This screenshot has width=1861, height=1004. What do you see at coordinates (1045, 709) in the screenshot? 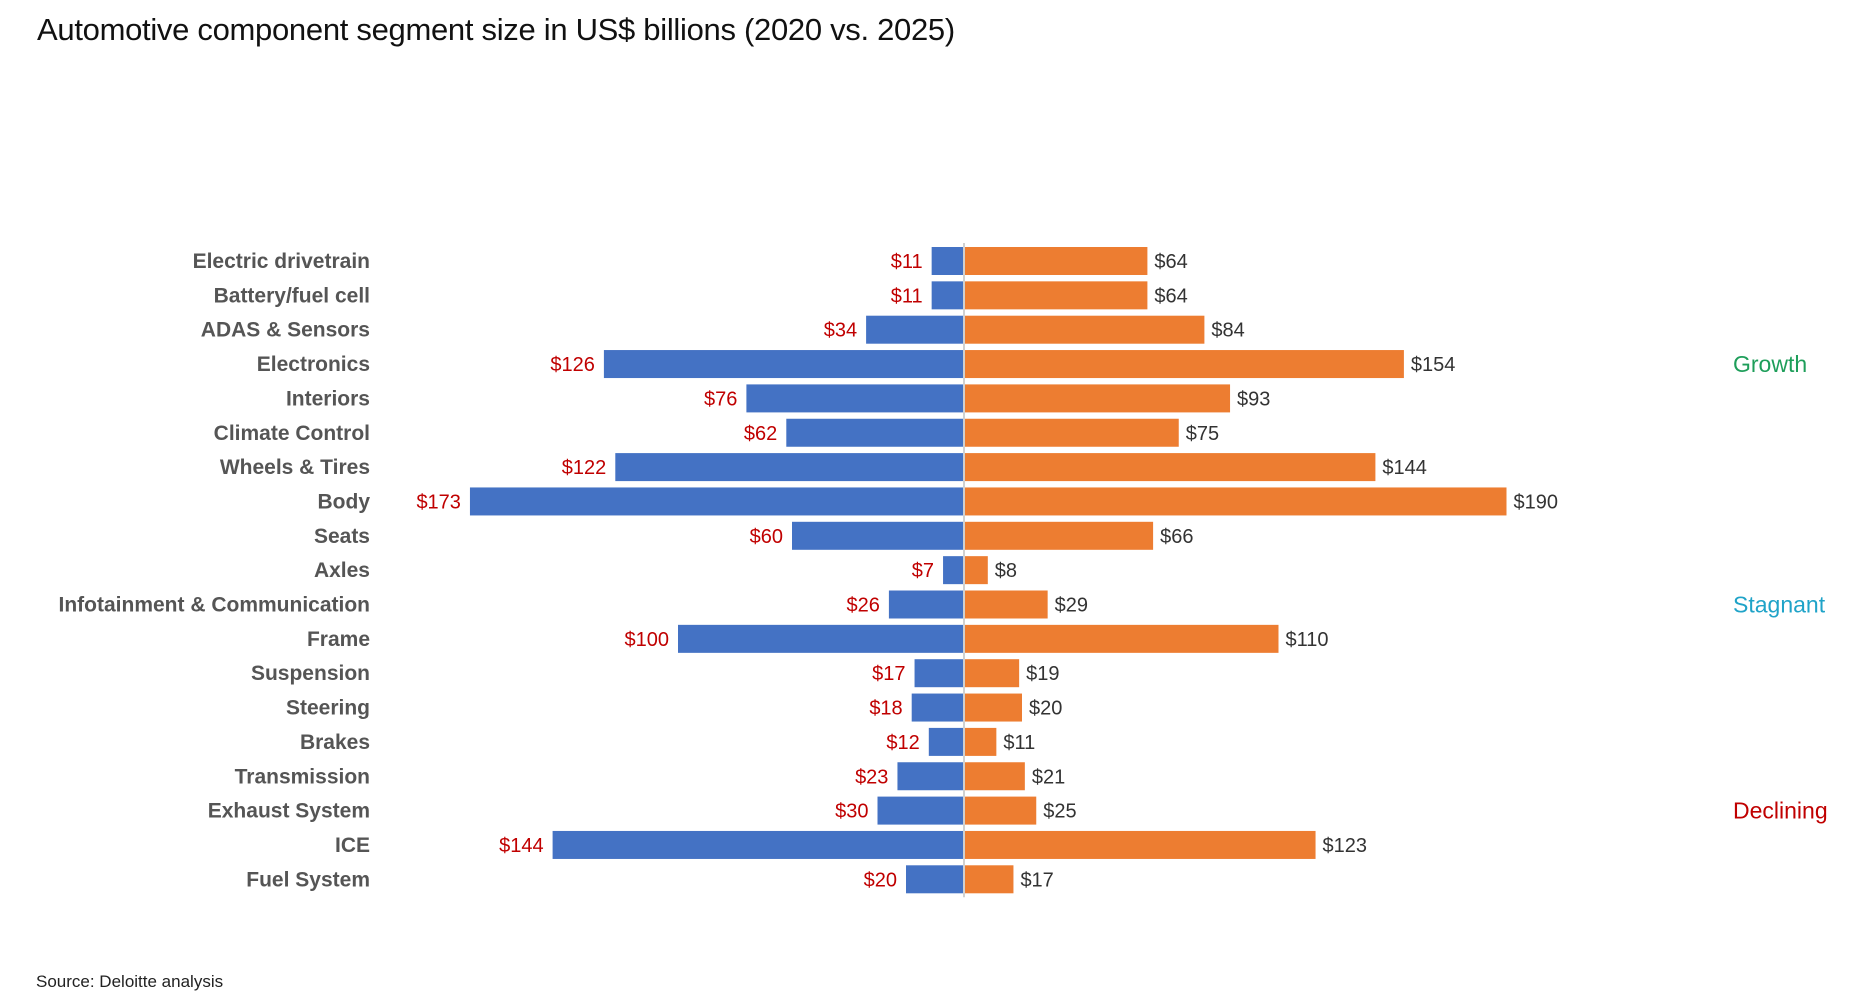
I see `value-label-2025: $20` at bounding box center [1045, 709].